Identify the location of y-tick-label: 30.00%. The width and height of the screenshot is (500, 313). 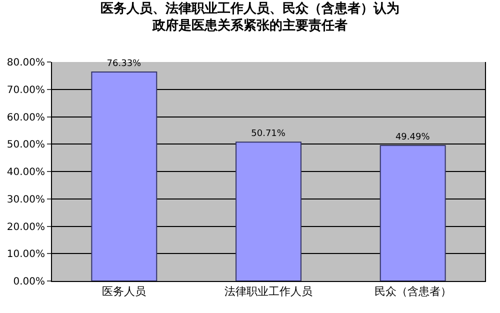
(25, 200).